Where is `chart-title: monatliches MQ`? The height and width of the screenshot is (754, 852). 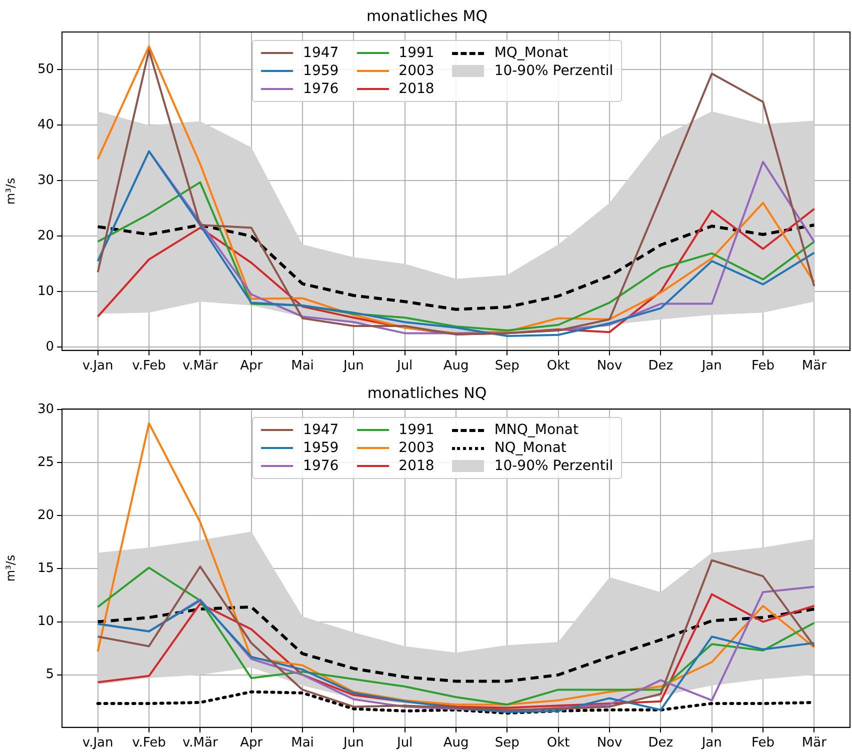
chart-title: monatliches MQ is located at coordinates (427, 15).